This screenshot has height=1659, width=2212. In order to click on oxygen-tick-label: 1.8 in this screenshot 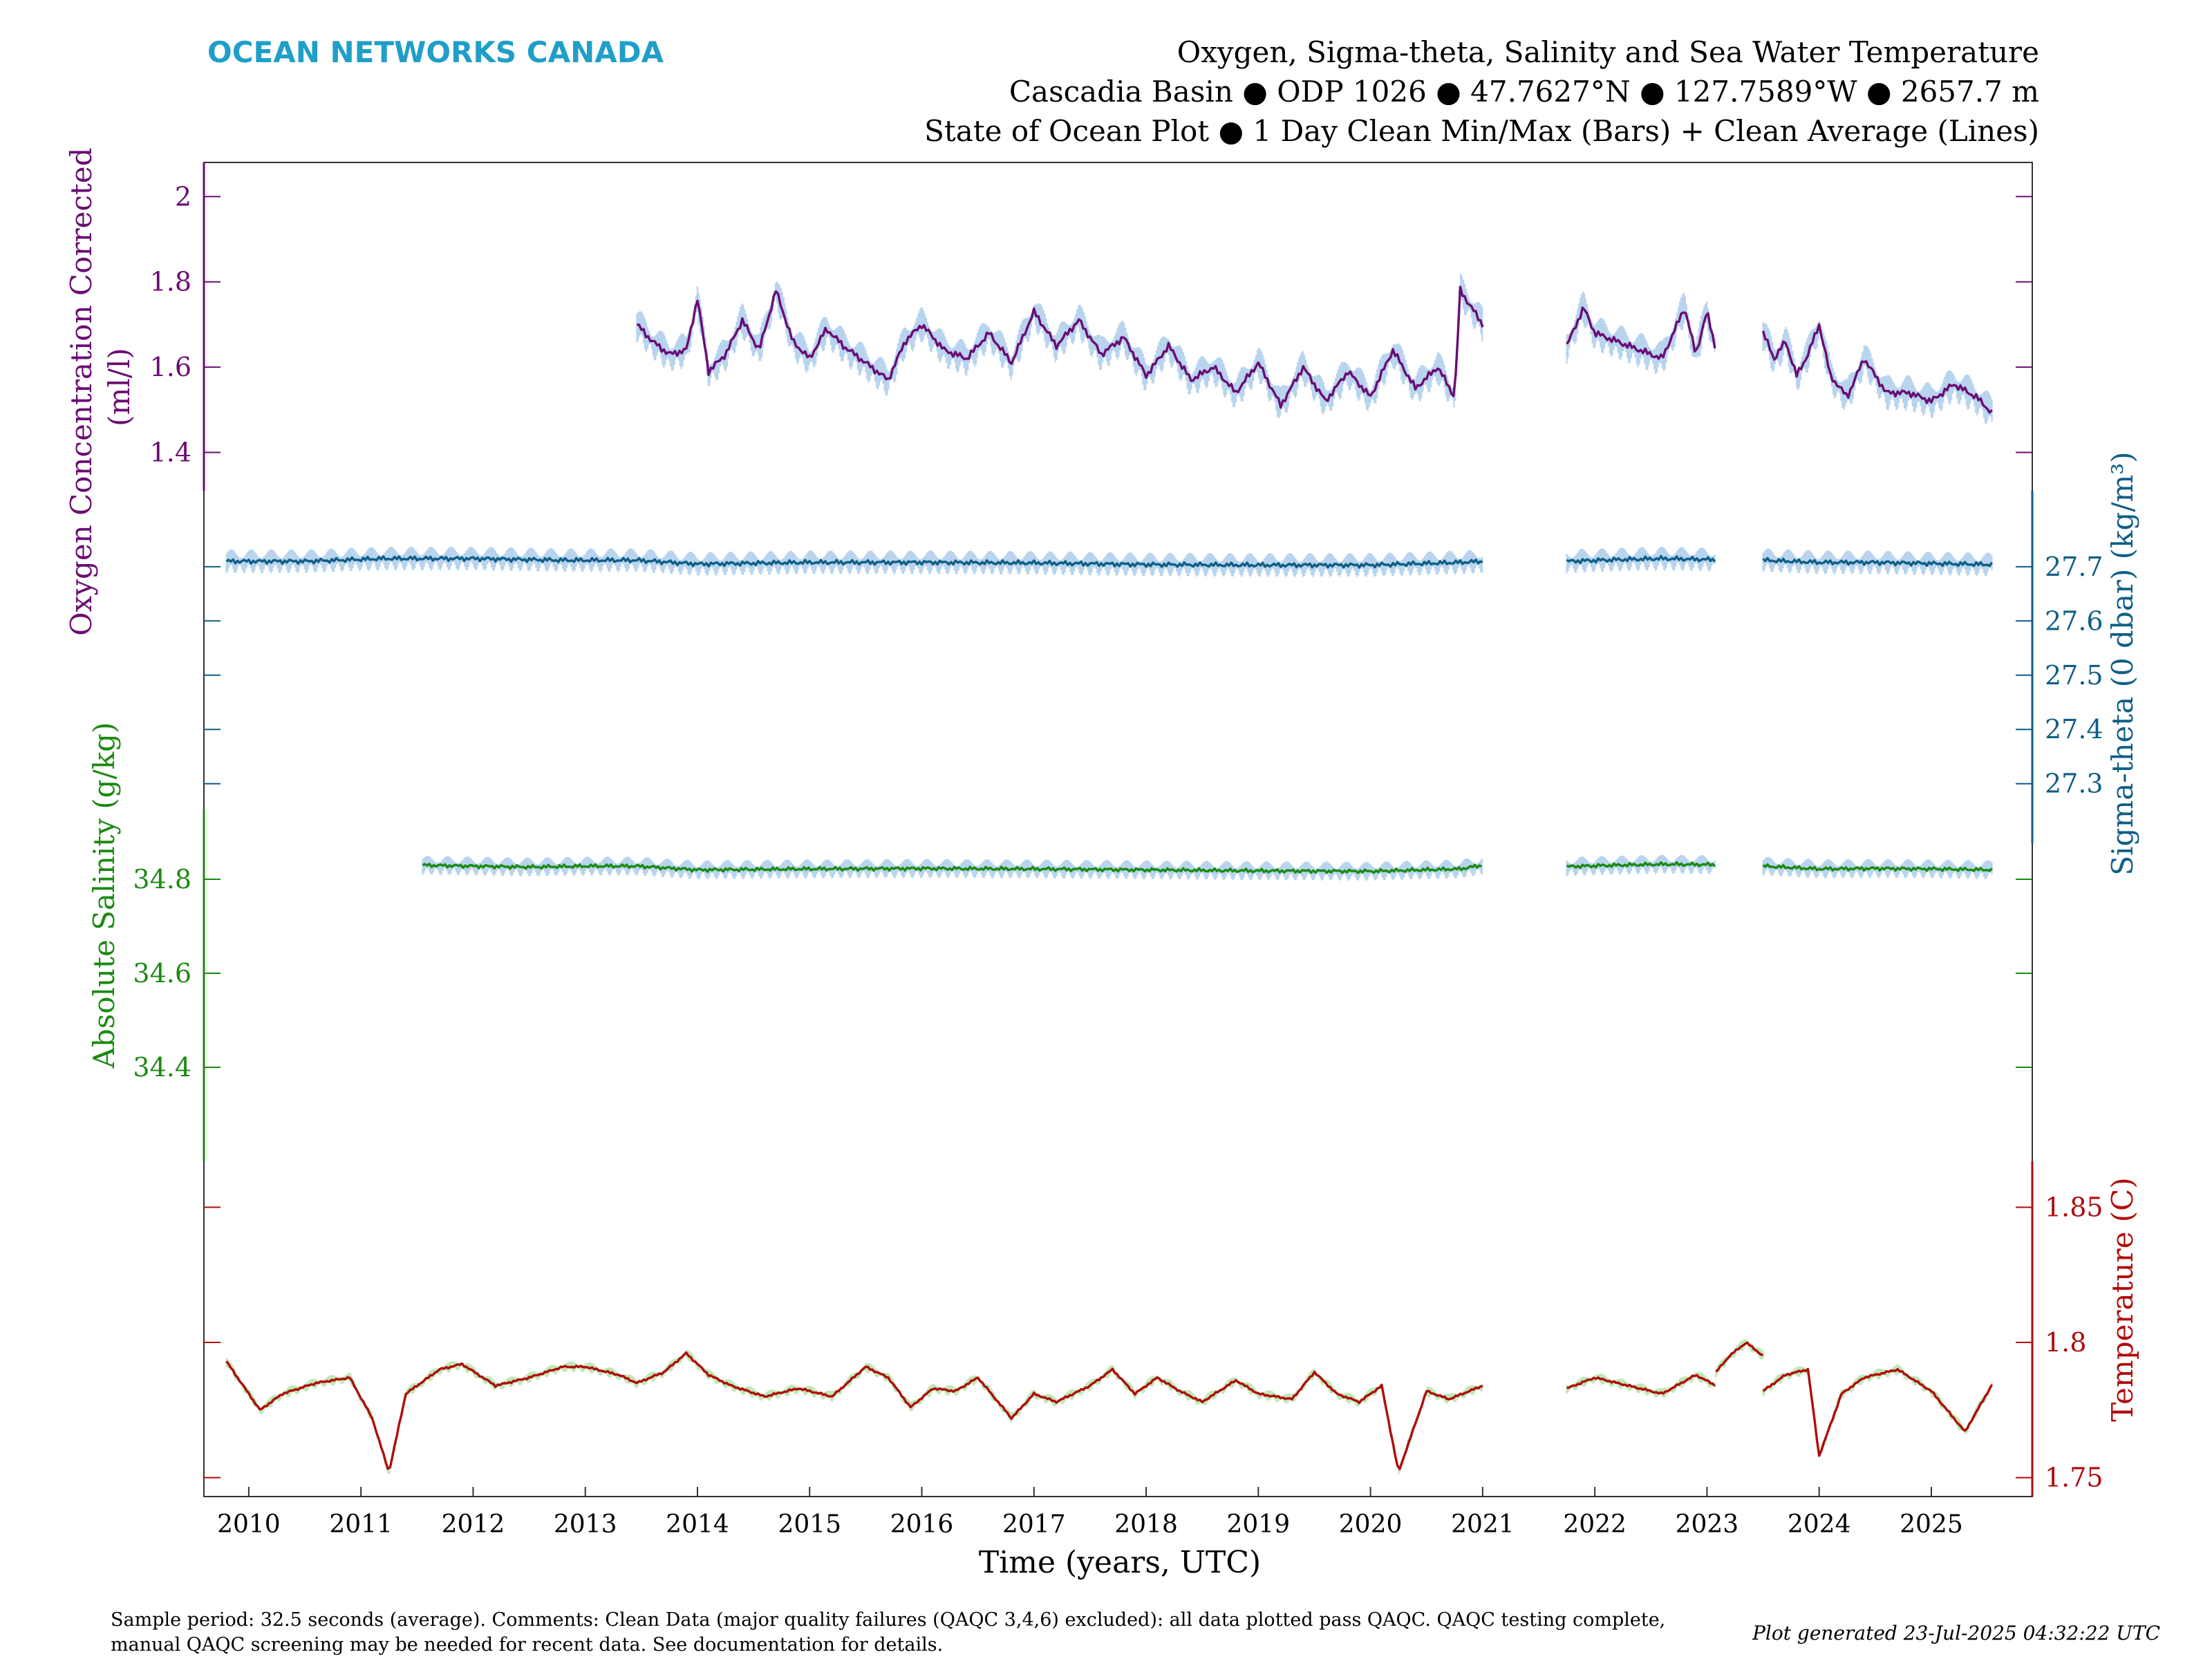, I will do `click(170, 282)`.